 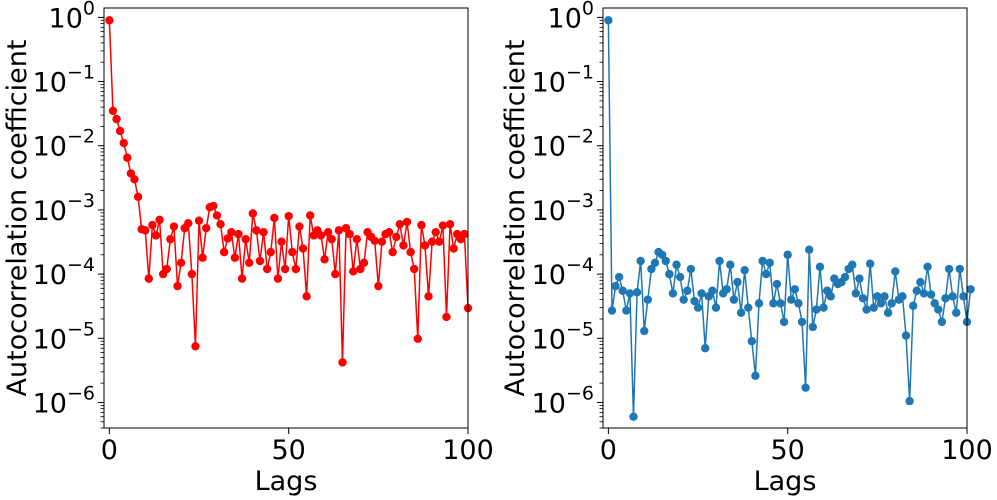 What do you see at coordinates (580, 73) in the screenshot?
I see `y-tick-exponent: −1` at bounding box center [580, 73].